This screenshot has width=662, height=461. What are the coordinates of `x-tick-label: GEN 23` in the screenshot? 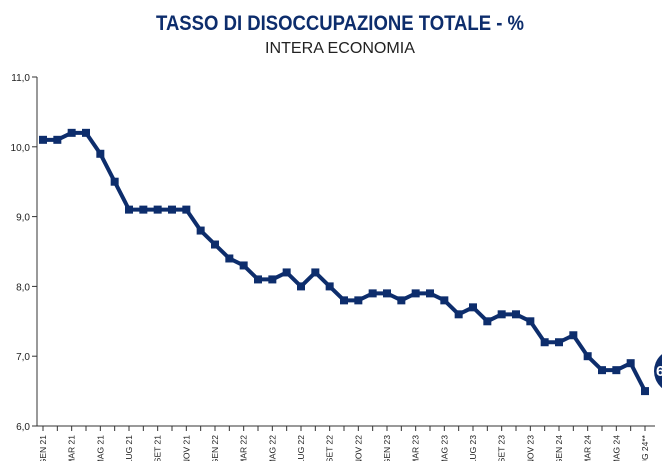 It's located at (387, 448).